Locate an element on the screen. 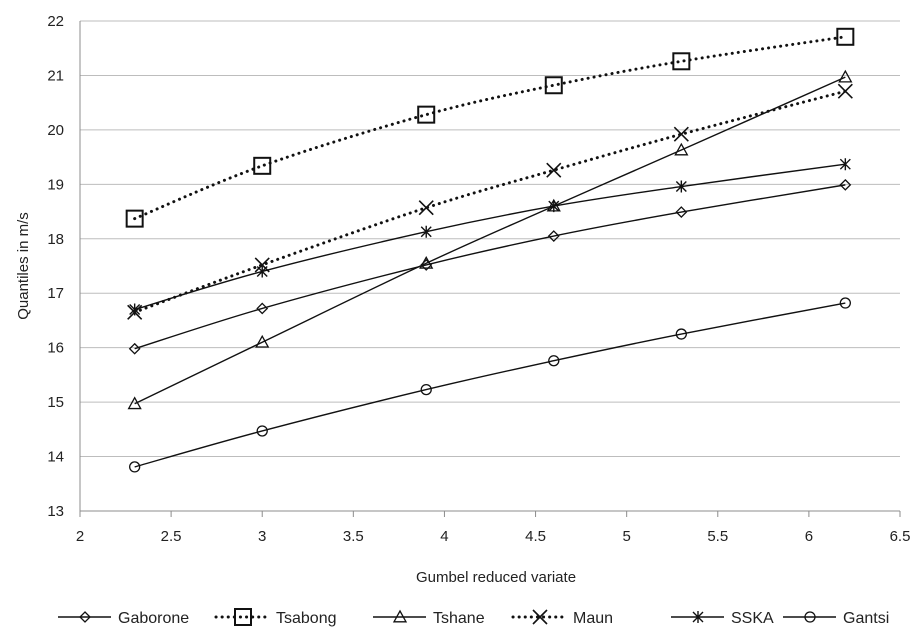 The width and height of the screenshot is (913, 628). legend-marker-maun is located at coordinates (540, 617).